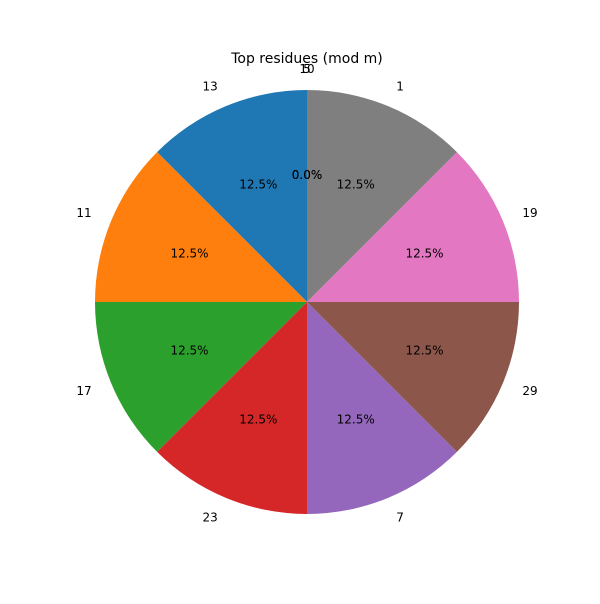 Image resolution: width=600 pixels, height=604 pixels. Describe the element at coordinates (356, 185) in the screenshot. I see `pct-label-1: 12.5%` at that location.